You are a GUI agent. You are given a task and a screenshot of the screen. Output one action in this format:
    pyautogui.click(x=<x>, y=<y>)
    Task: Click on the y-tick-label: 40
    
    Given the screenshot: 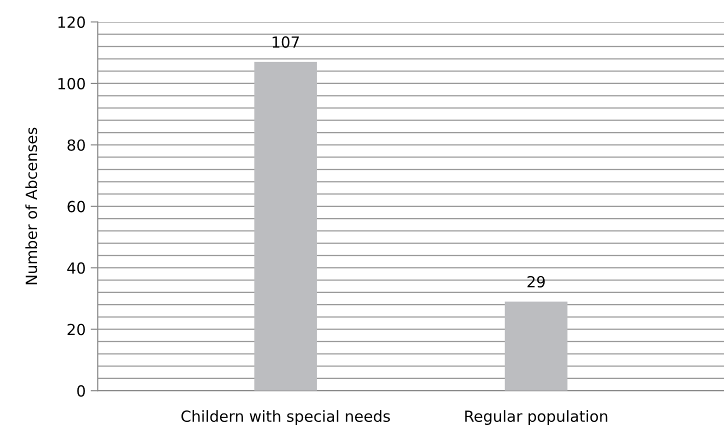 What is the action you would take?
    pyautogui.click(x=76, y=268)
    